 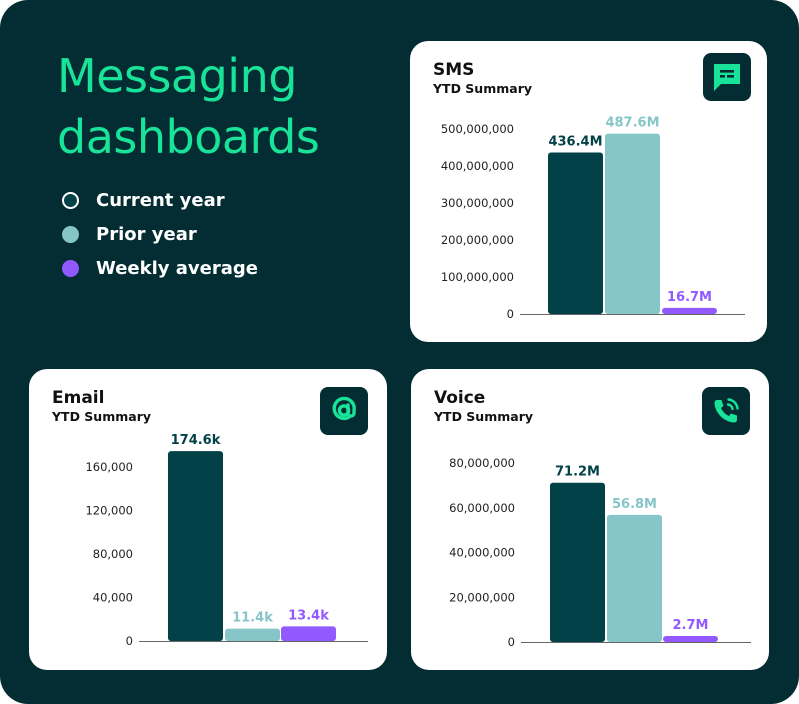 I want to click on sms-bar-prior-year, so click(x=632, y=223).